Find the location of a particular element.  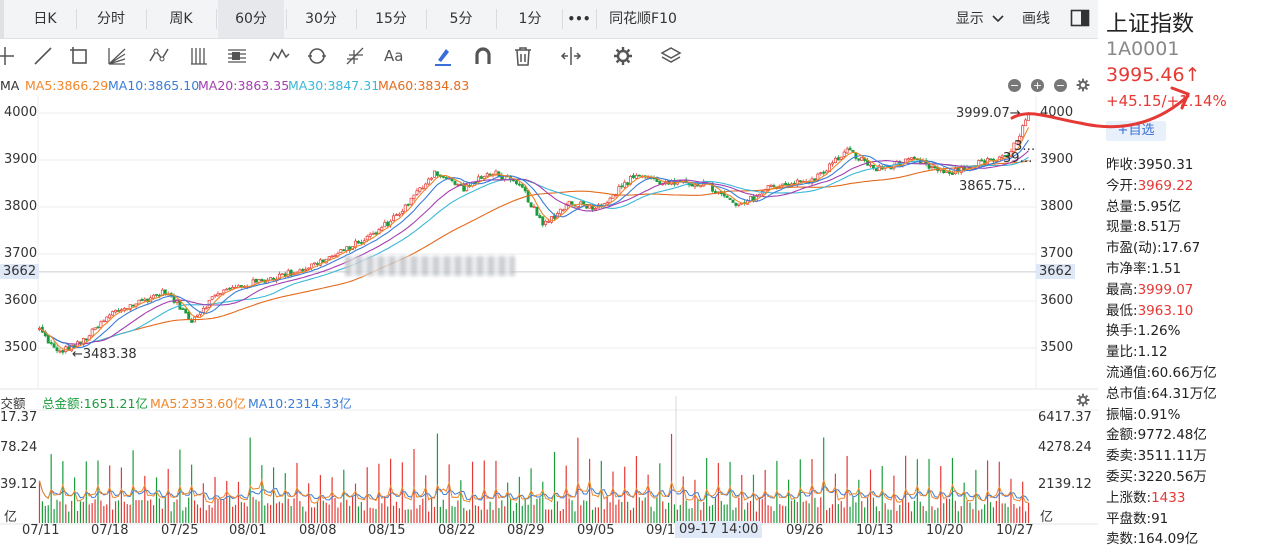

chart-settings-icon is located at coordinates (1083, 85).